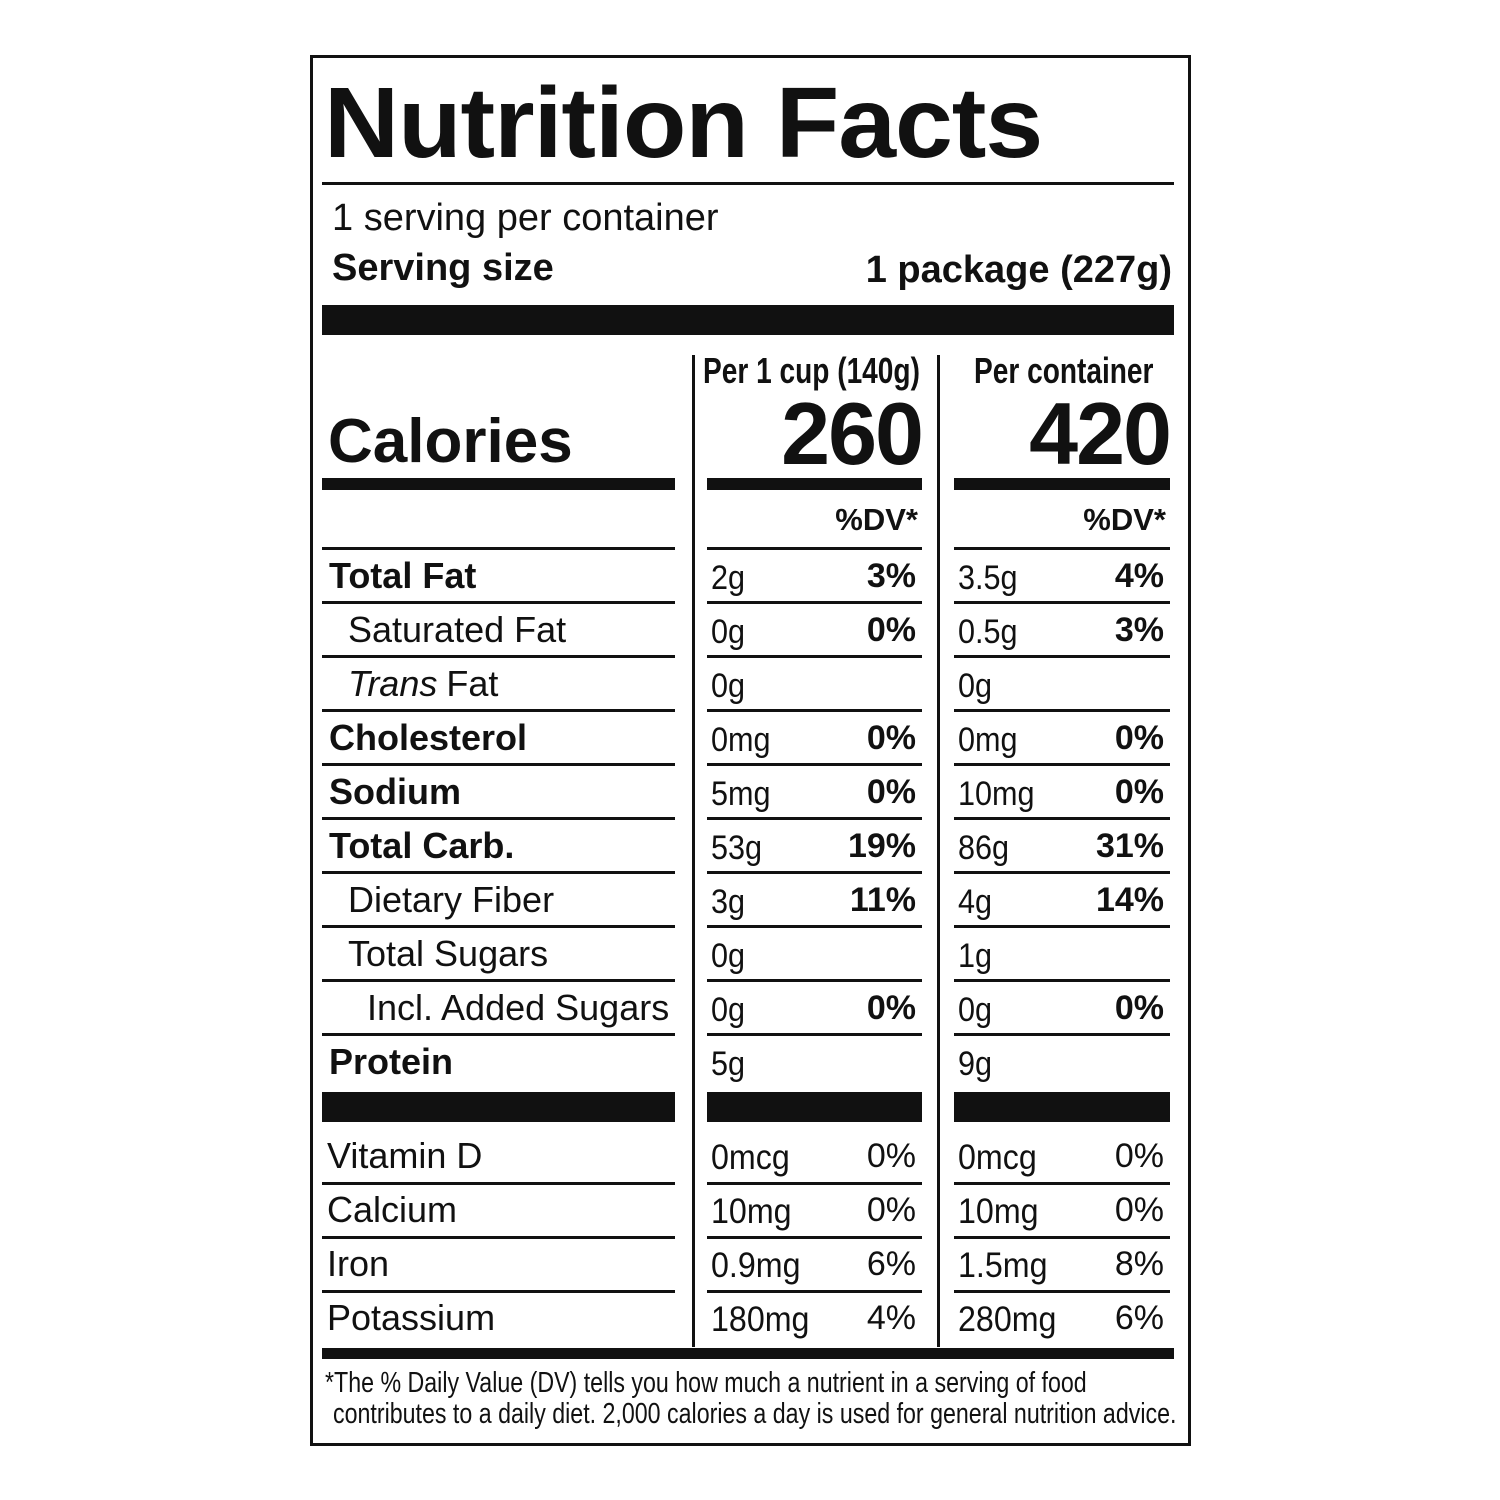 This screenshot has width=1500, height=1500. I want to click on nutrient-label: Incl. Added Sugars, so click(518, 1007).